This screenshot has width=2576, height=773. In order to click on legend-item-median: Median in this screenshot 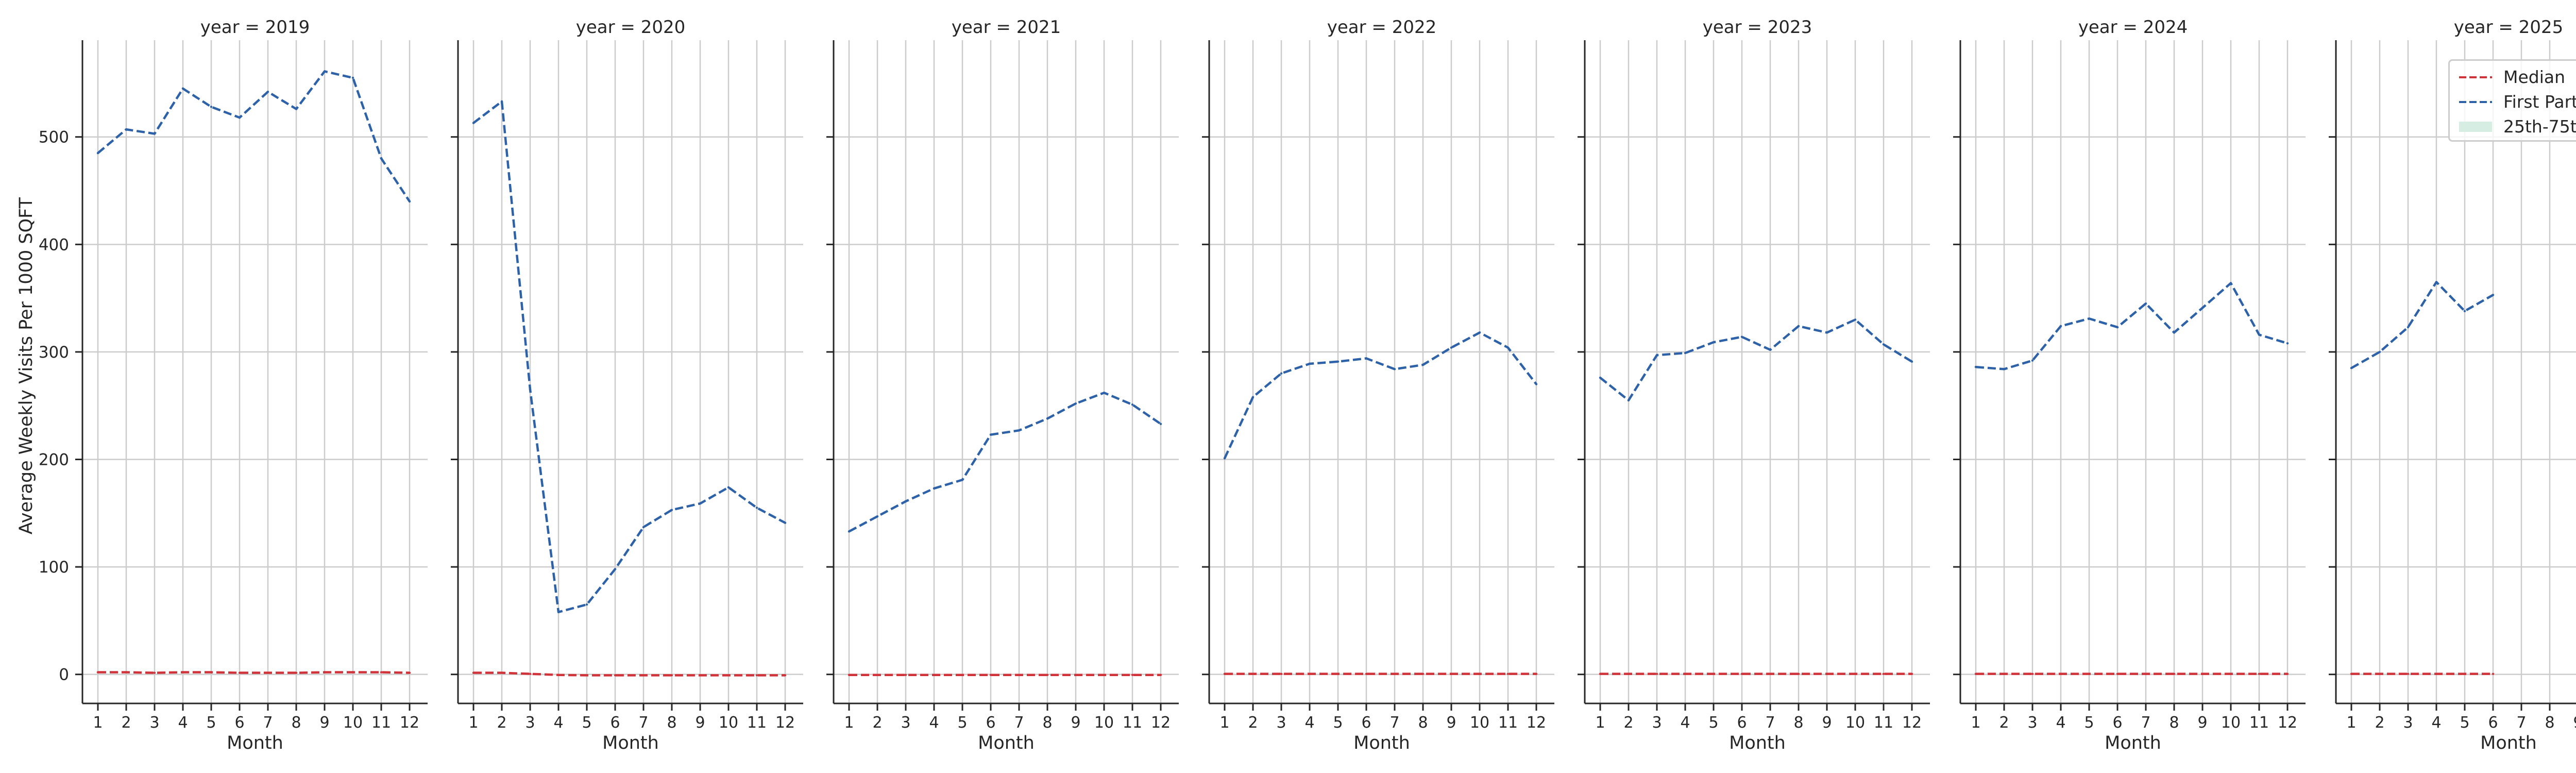, I will do `click(2513, 77)`.